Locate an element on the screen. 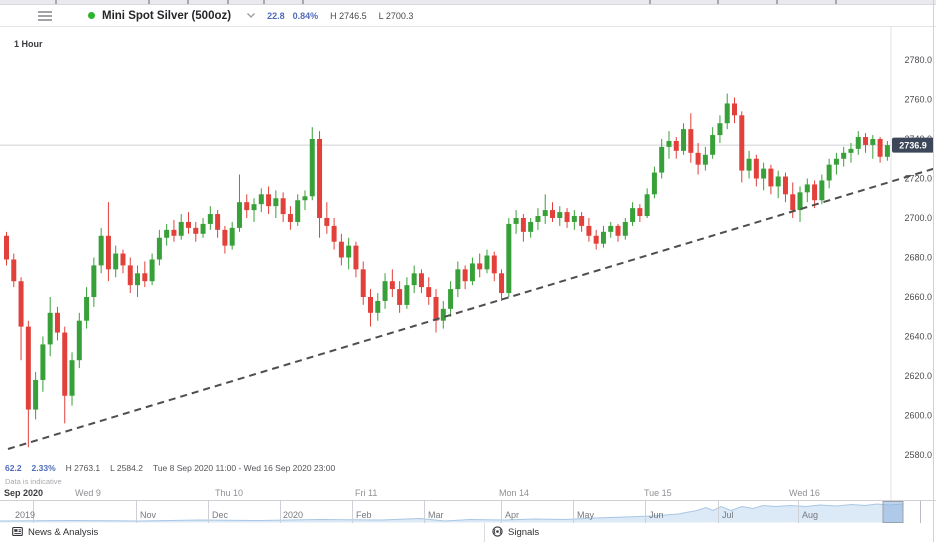 Image resolution: width=936 pixels, height=542 pixels. navigator-month-label: May is located at coordinates (586, 515).